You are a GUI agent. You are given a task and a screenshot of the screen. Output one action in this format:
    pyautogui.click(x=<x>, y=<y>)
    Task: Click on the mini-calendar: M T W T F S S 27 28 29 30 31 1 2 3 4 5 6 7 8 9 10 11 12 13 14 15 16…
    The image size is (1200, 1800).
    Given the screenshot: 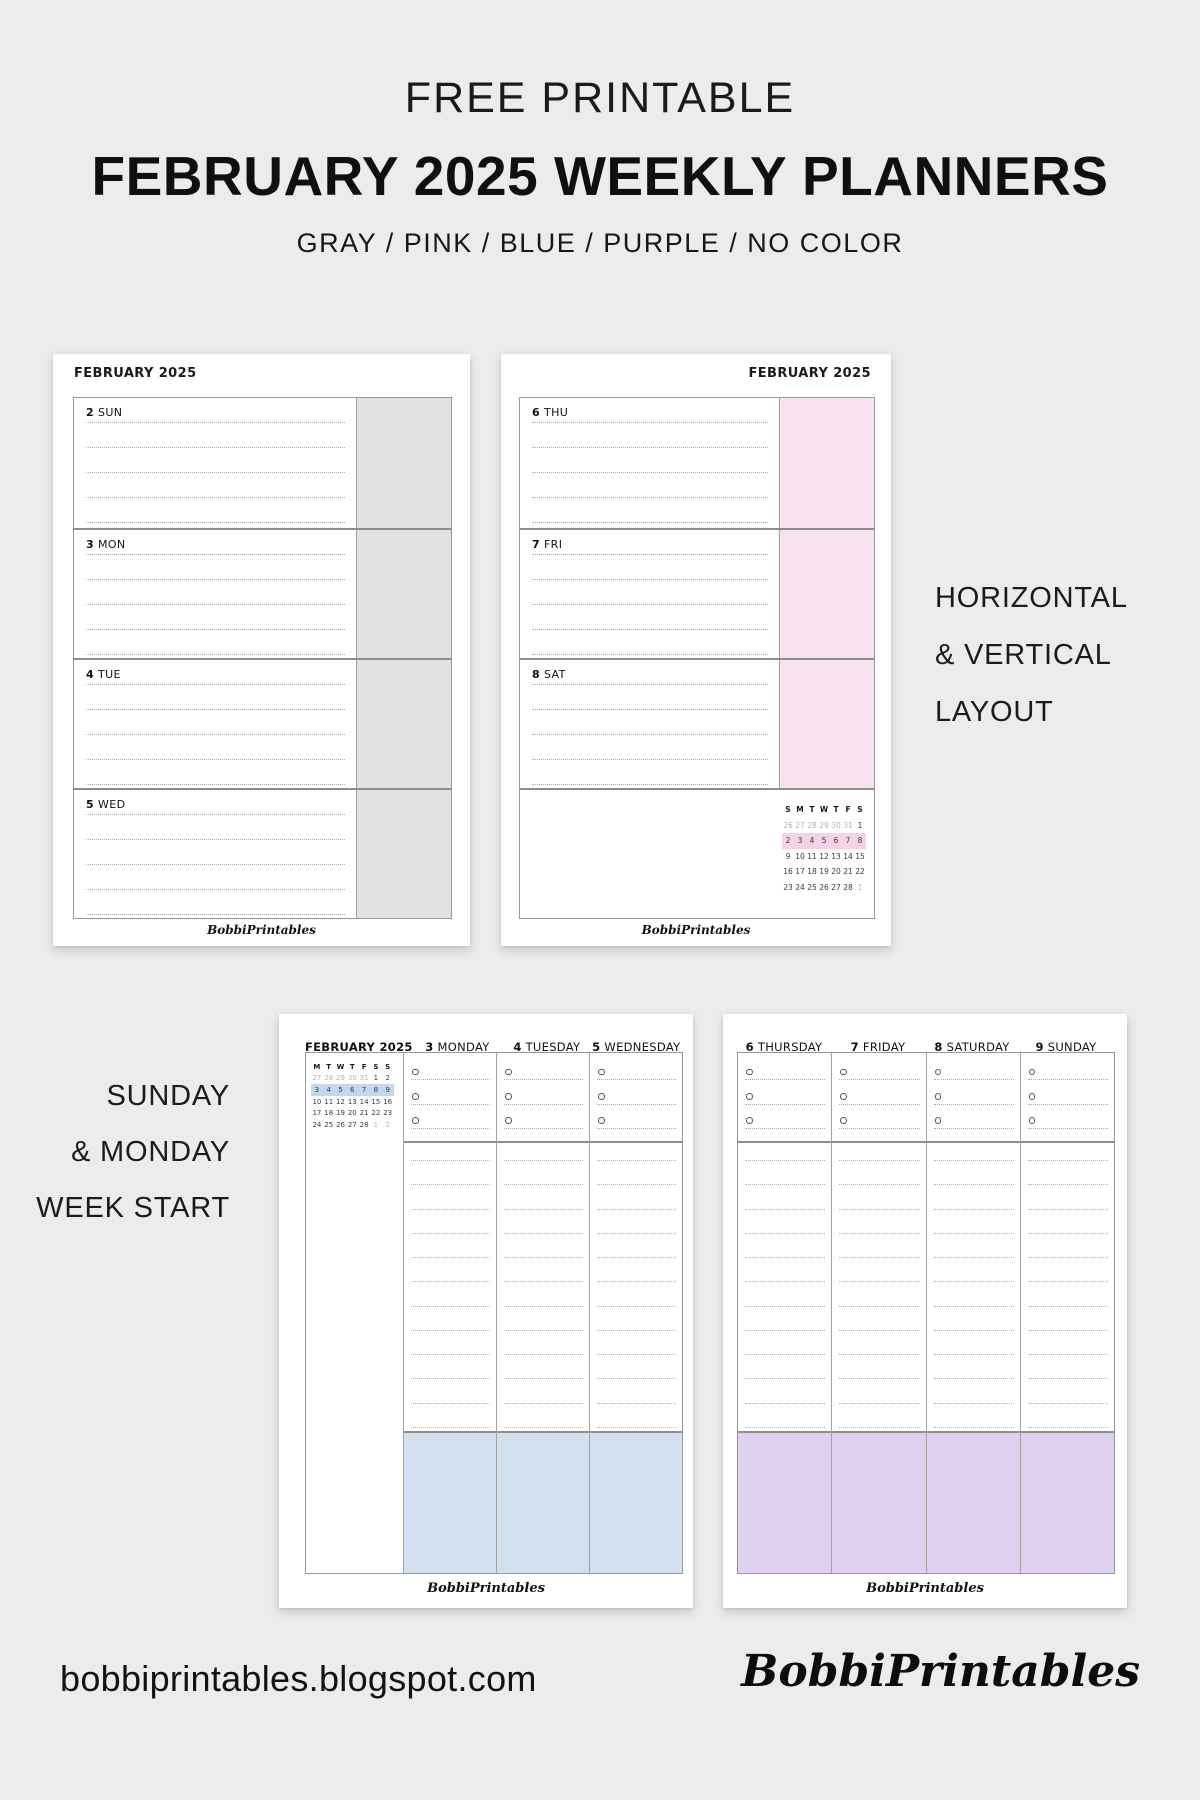 What is the action you would take?
    pyautogui.click(x=357, y=1096)
    